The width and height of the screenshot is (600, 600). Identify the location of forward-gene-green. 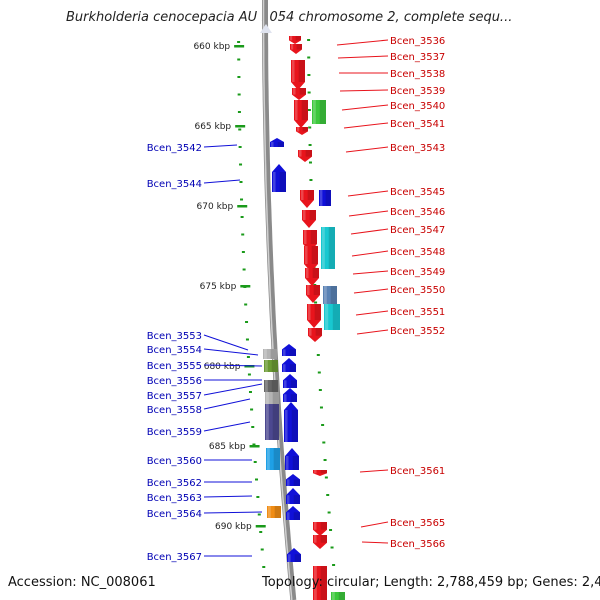
(319, 112).